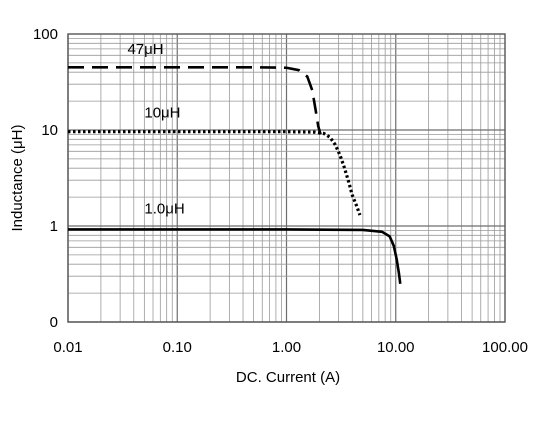 This screenshot has width=556, height=421. I want to click on x-tick-label: 10.00, so click(396, 347).